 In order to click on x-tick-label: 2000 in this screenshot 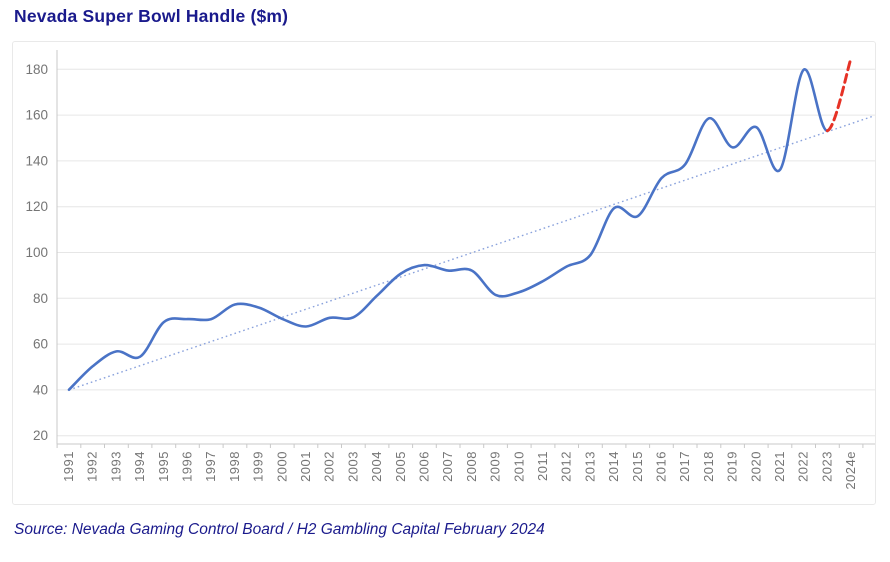, I will do `click(281, 466)`.